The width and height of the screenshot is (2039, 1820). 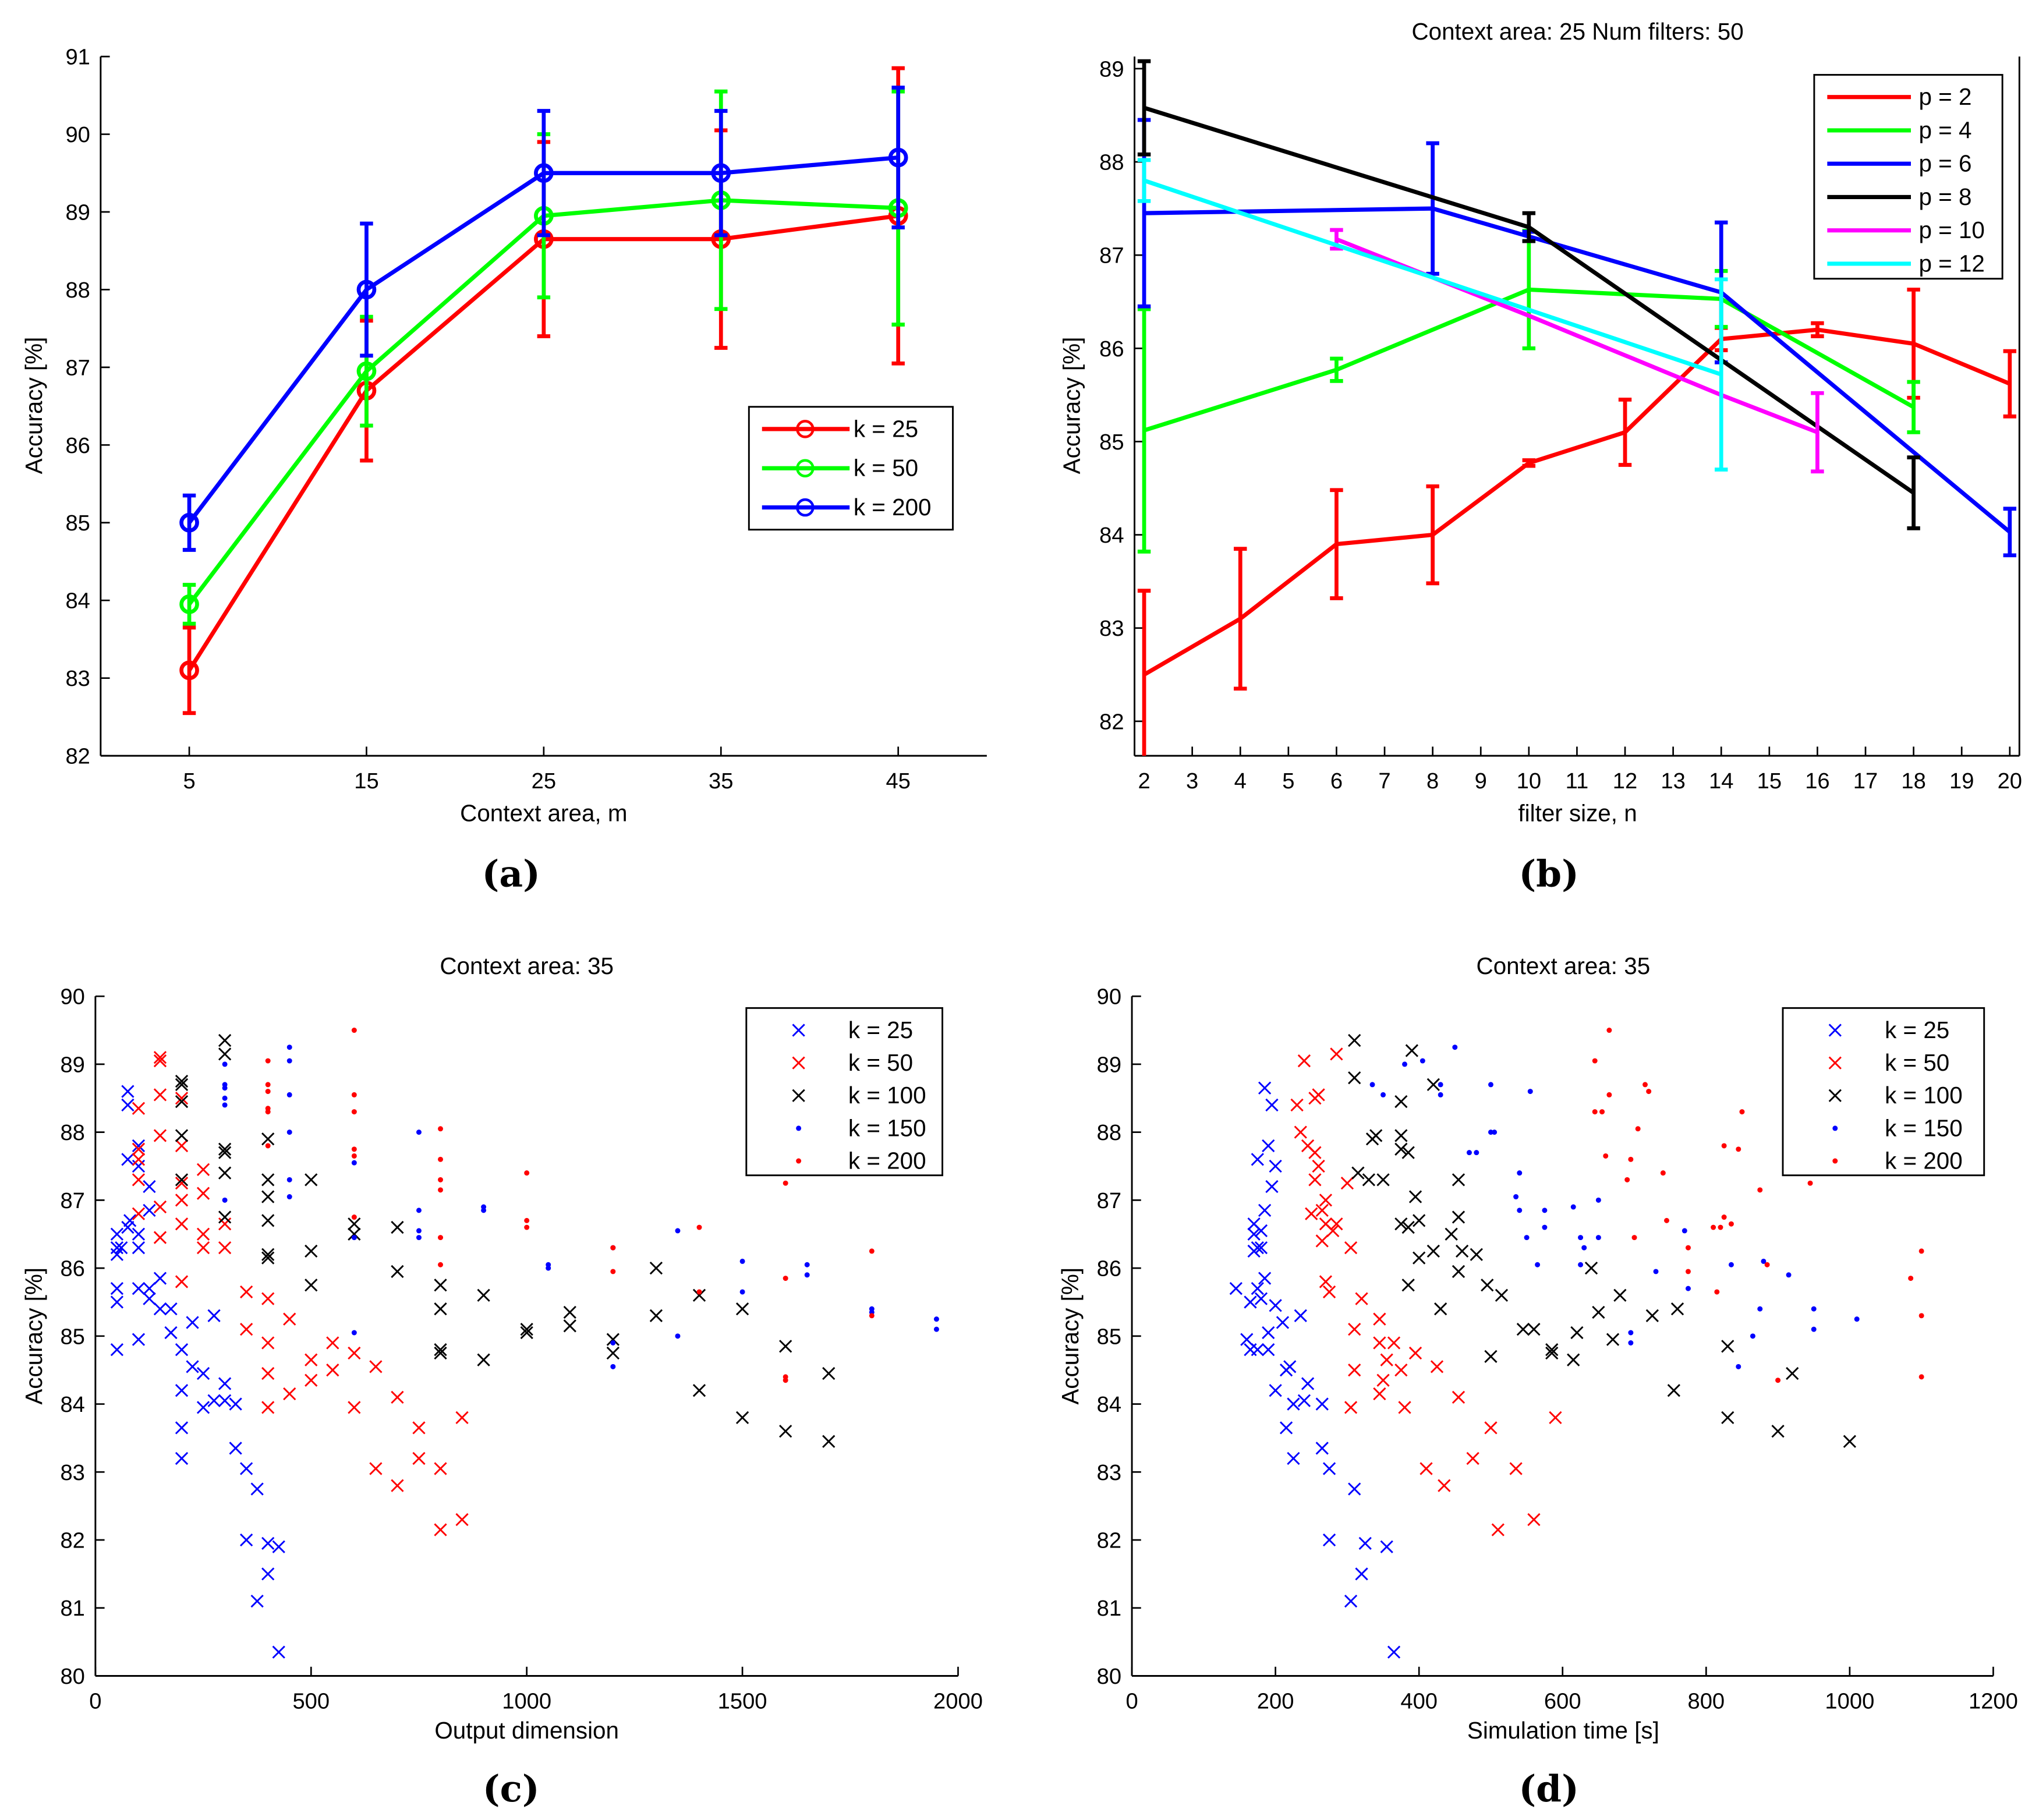 What do you see at coordinates (1109, 1404) in the screenshot?
I see `y-tick-label: 84` at bounding box center [1109, 1404].